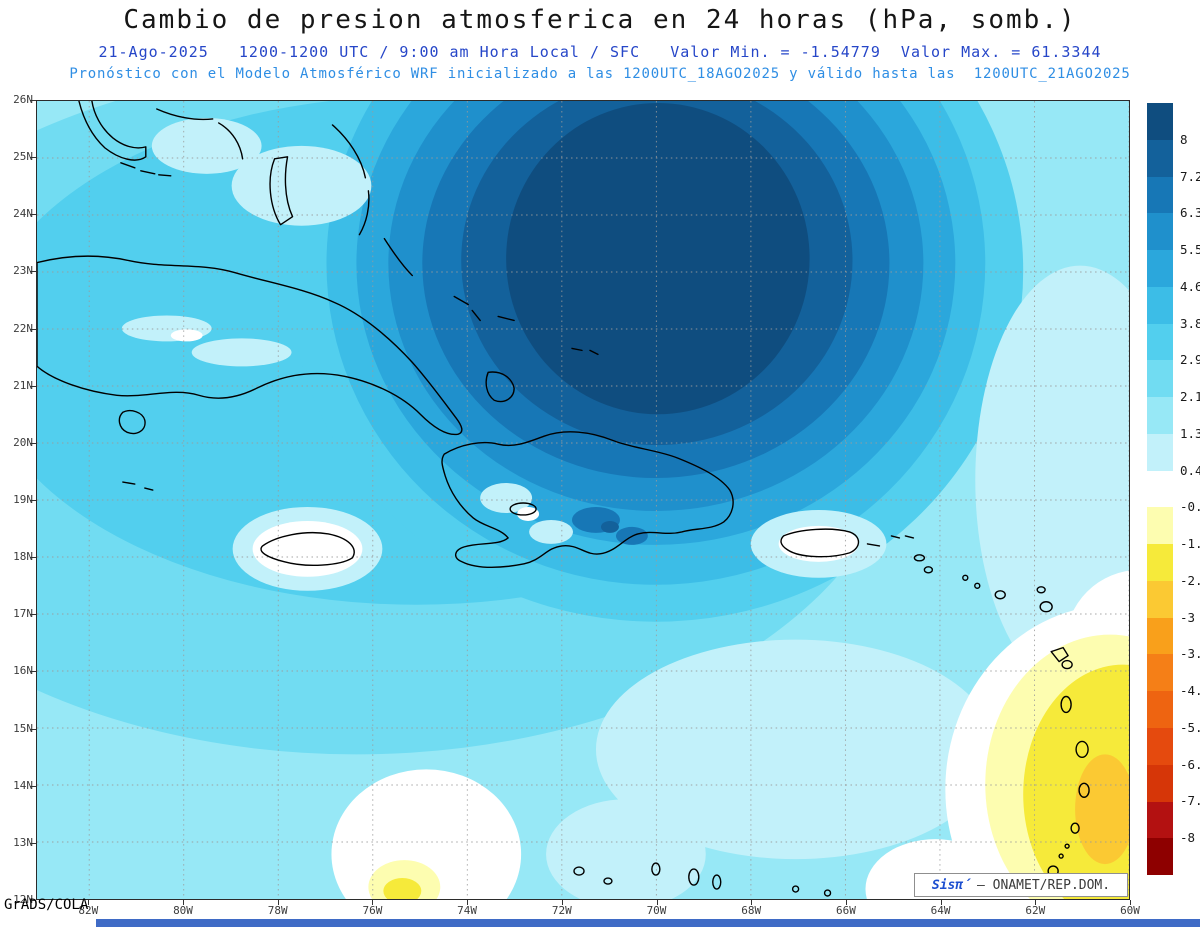 The width and height of the screenshot is (1200, 927). I want to click on coastline-hispaniola, so click(587, 499).